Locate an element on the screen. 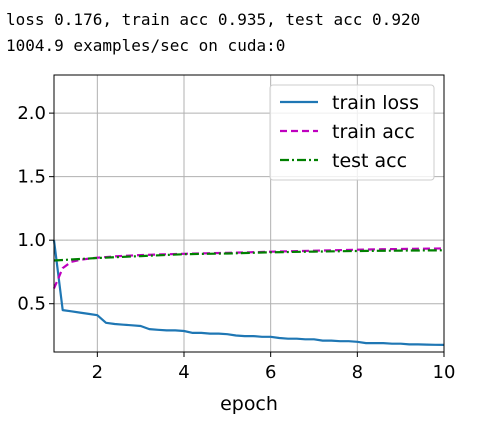  x-tick-label: 2 is located at coordinates (97, 372).